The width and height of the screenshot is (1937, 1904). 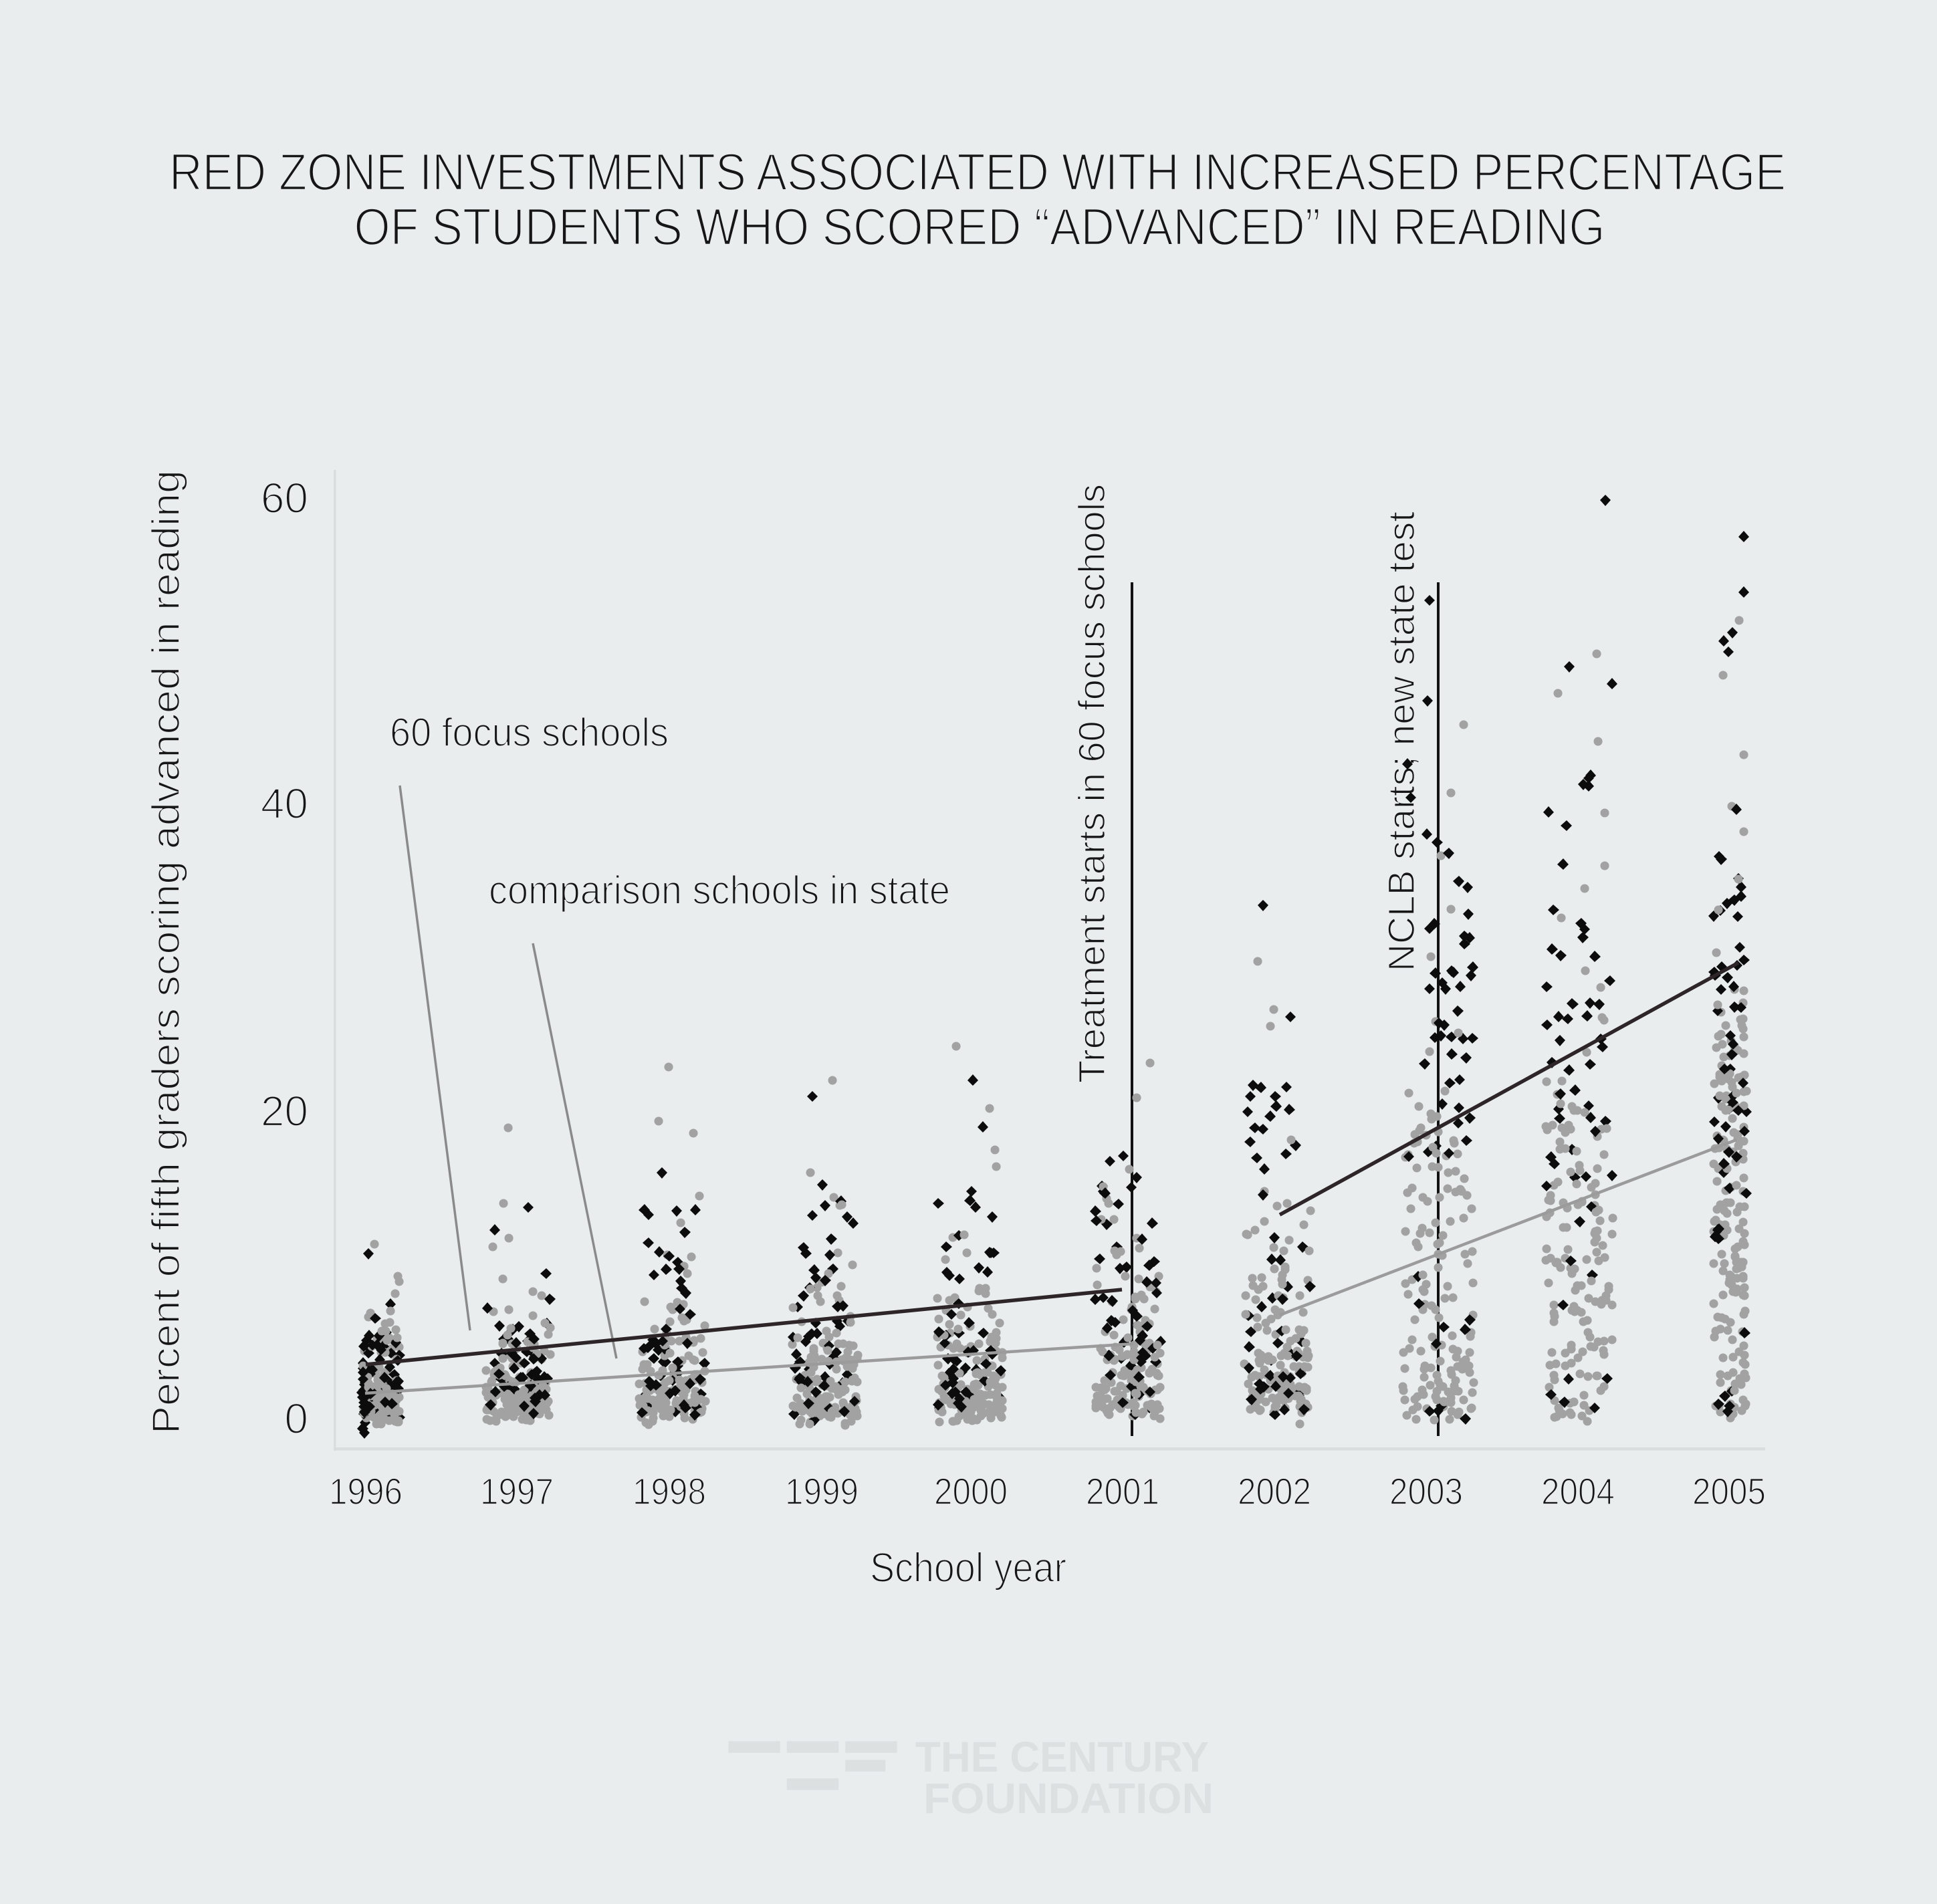 What do you see at coordinates (1426, 1491) in the screenshot?
I see `svg-text: 2003` at bounding box center [1426, 1491].